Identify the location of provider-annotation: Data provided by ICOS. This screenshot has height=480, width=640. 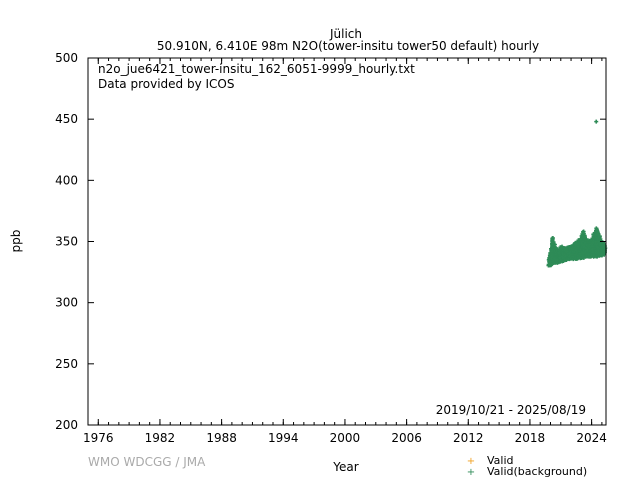
(166, 84).